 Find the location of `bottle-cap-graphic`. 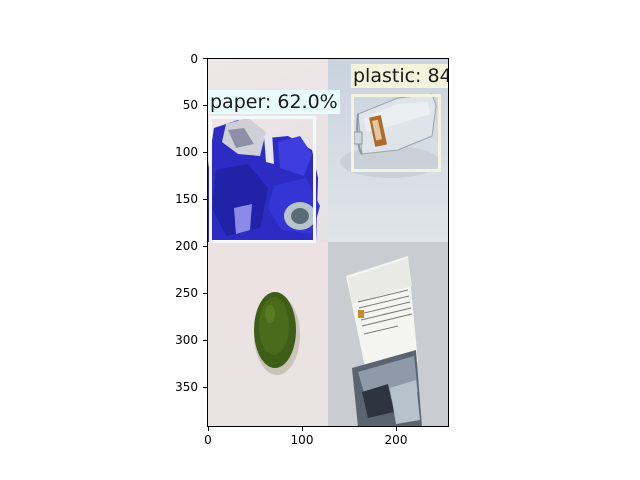

bottle-cap-graphic is located at coordinates (277, 333).